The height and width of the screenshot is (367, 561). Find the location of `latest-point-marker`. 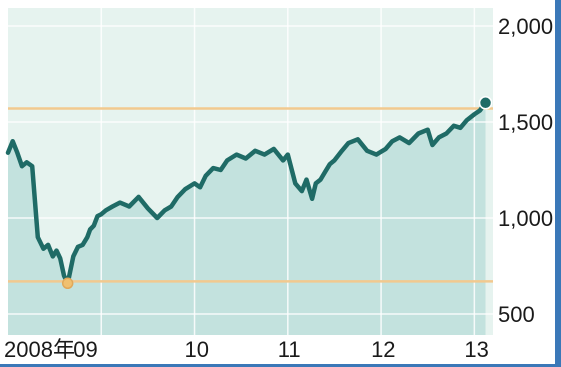

latest-point-marker is located at coordinates (485, 103).